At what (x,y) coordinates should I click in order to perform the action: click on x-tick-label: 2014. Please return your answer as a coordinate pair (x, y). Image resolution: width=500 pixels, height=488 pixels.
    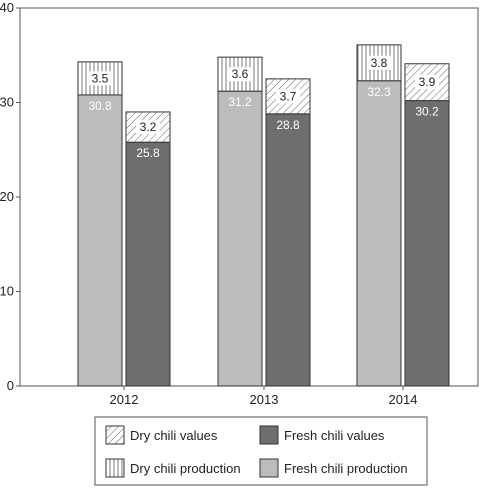
    Looking at the image, I should click on (403, 399).